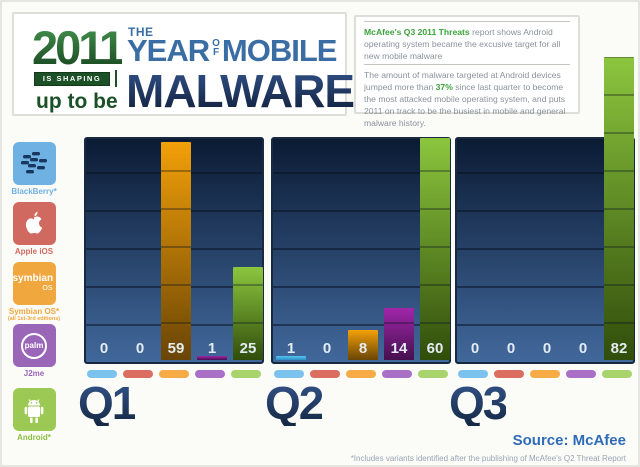  Describe the element at coordinates (619, 208) in the screenshot. I see `bar-q3-android` at that location.